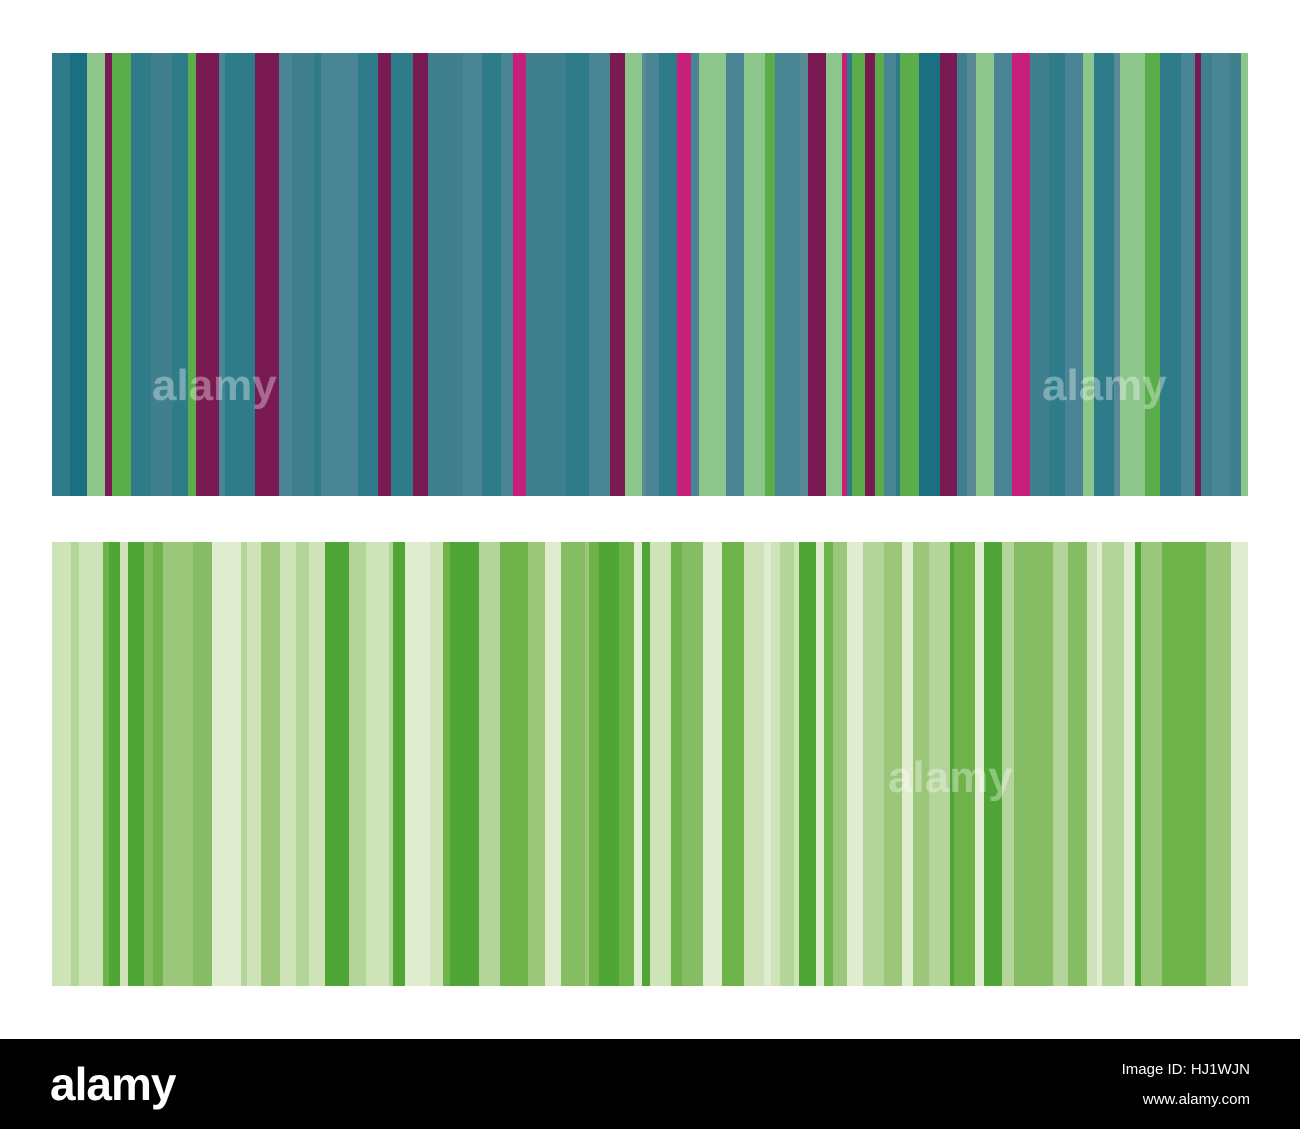  I want to click on footer-url: www.alamy.com, so click(1196, 1099).